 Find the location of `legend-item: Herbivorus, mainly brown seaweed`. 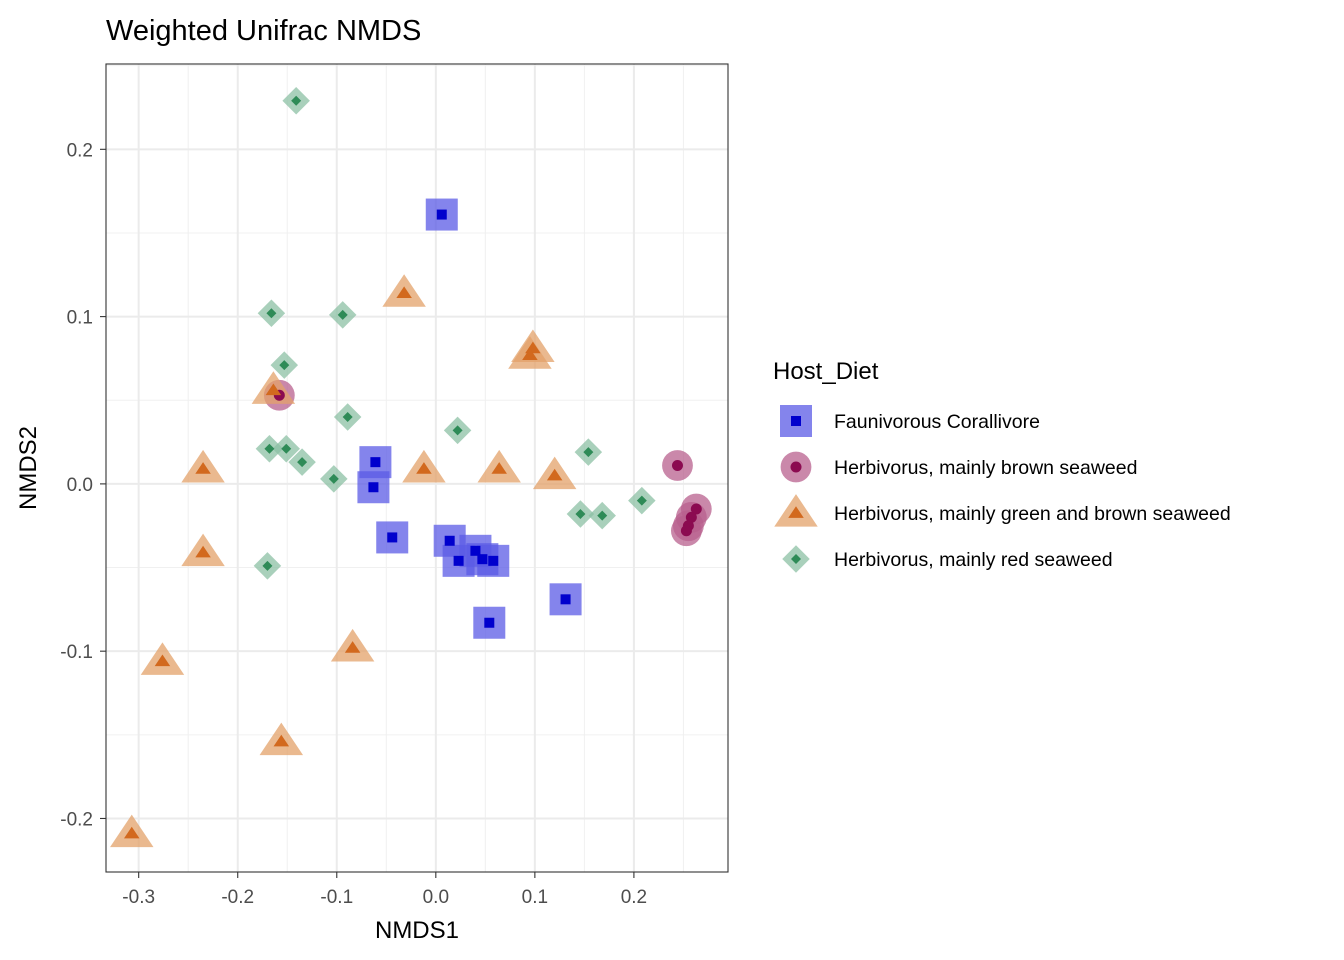

legend-item: Herbivorus, mainly brown seaweed is located at coordinates (958, 467).